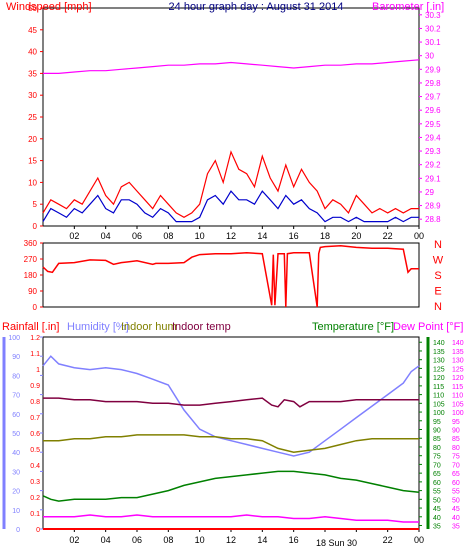 This screenshot has width=469, height=555. Describe the element at coordinates (428, 327) in the screenshot. I see `dewpoint-legend: Dew Point [°F]` at that location.